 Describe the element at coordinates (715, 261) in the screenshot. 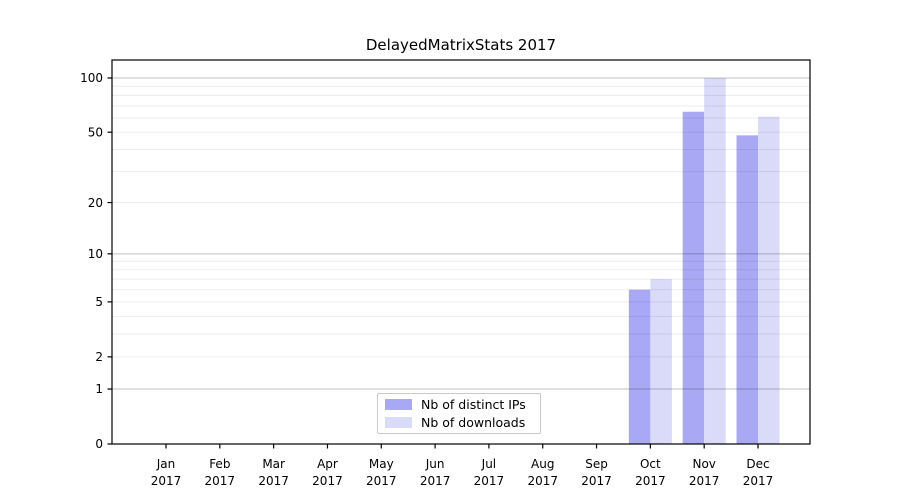

I see `bar-nov-downloads` at that location.